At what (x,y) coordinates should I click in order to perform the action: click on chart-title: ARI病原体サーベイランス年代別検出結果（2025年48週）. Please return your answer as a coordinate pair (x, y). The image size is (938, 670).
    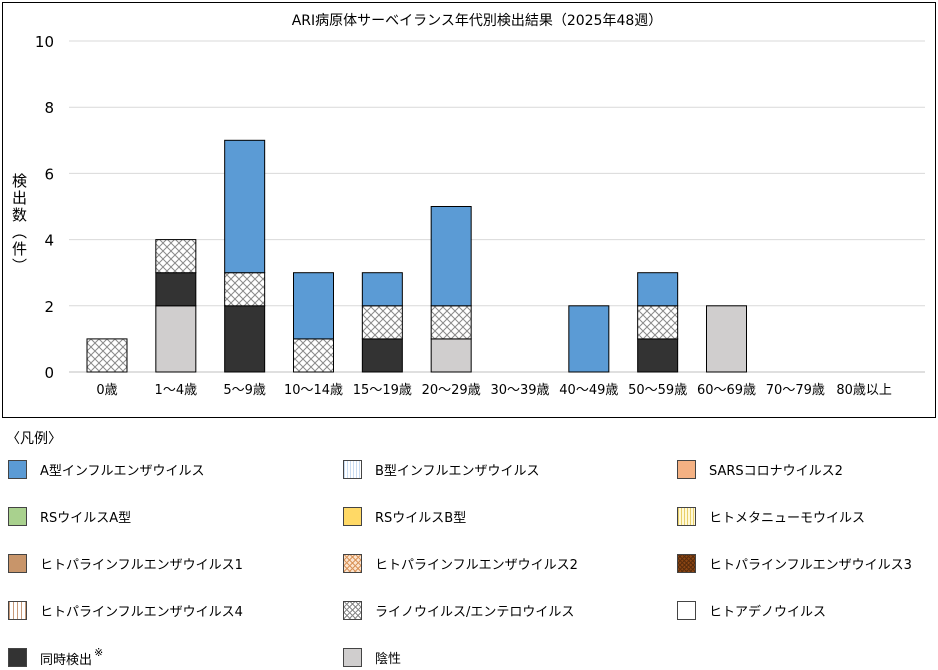
    Looking at the image, I should click on (477, 21).